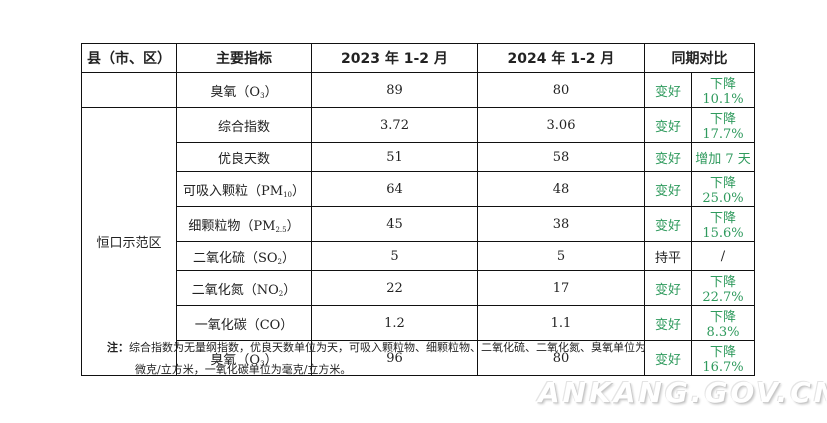  What do you see at coordinates (244, 256) in the screenshot?
I see `indicator-cell: 二氧化硫（SO2）` at bounding box center [244, 256].